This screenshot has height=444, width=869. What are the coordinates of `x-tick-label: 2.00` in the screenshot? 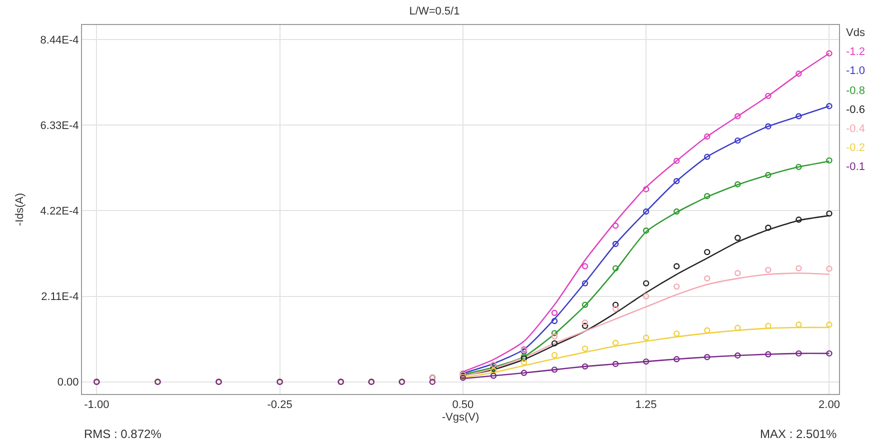 It's located at (829, 405).